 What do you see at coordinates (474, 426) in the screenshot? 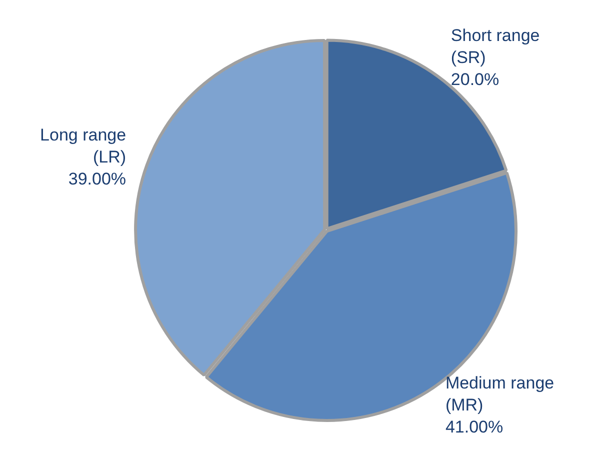
I see `data-label: 41.00%` at bounding box center [474, 426].